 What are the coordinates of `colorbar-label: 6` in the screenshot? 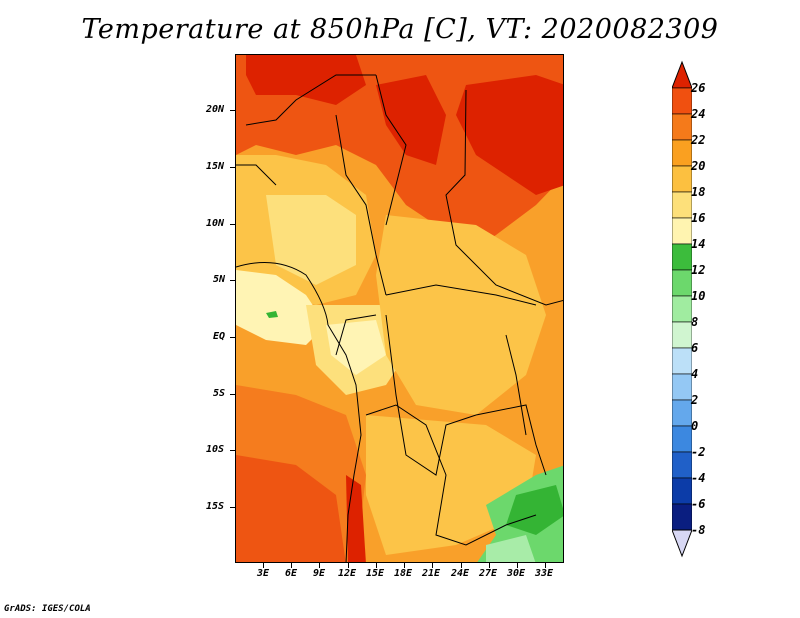 It's located at (695, 348).